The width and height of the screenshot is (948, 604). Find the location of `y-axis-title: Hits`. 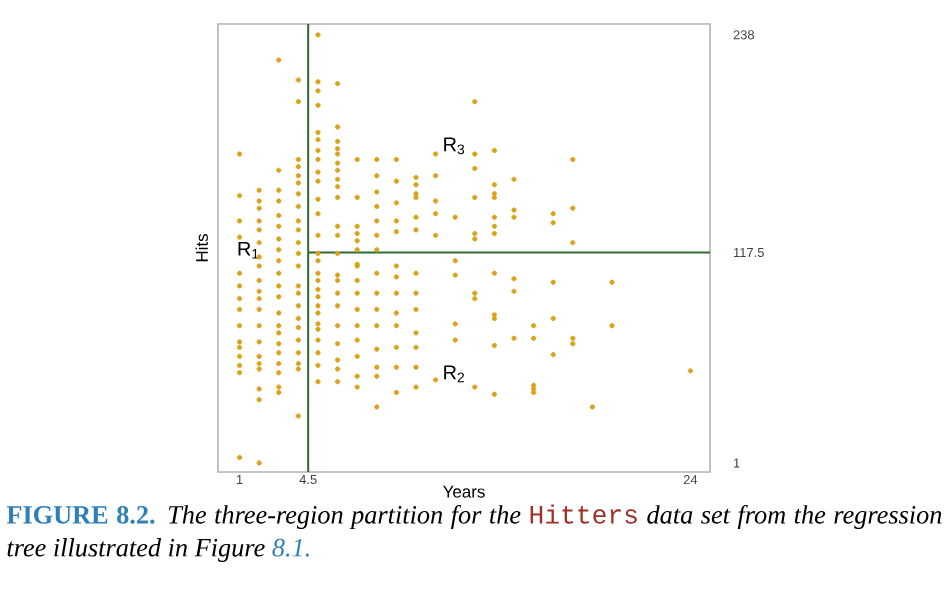

y-axis-title: Hits is located at coordinates (201, 248).